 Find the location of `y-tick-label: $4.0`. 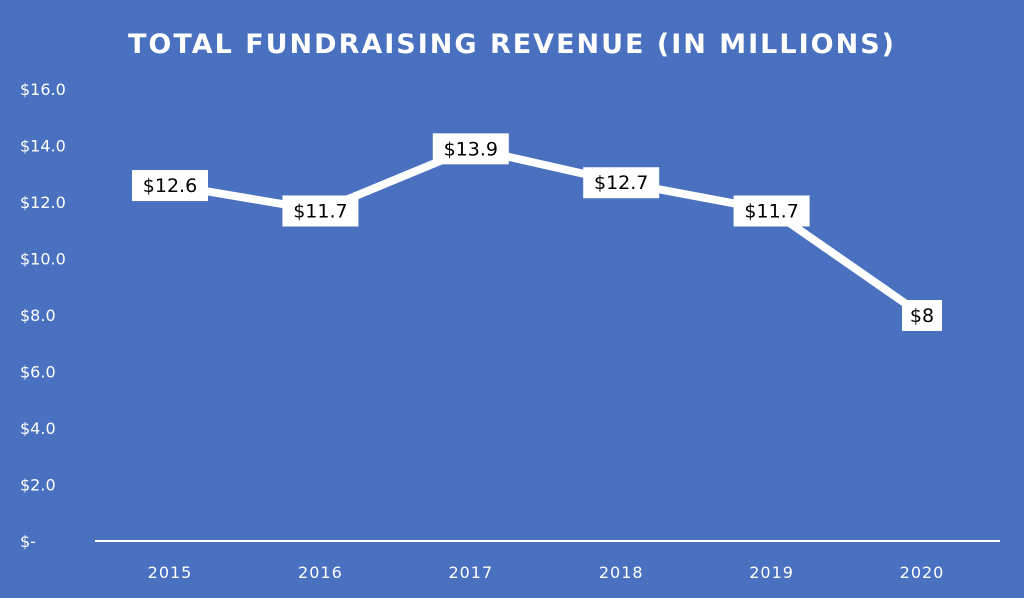

y-tick-label: $4.0 is located at coordinates (38, 428).